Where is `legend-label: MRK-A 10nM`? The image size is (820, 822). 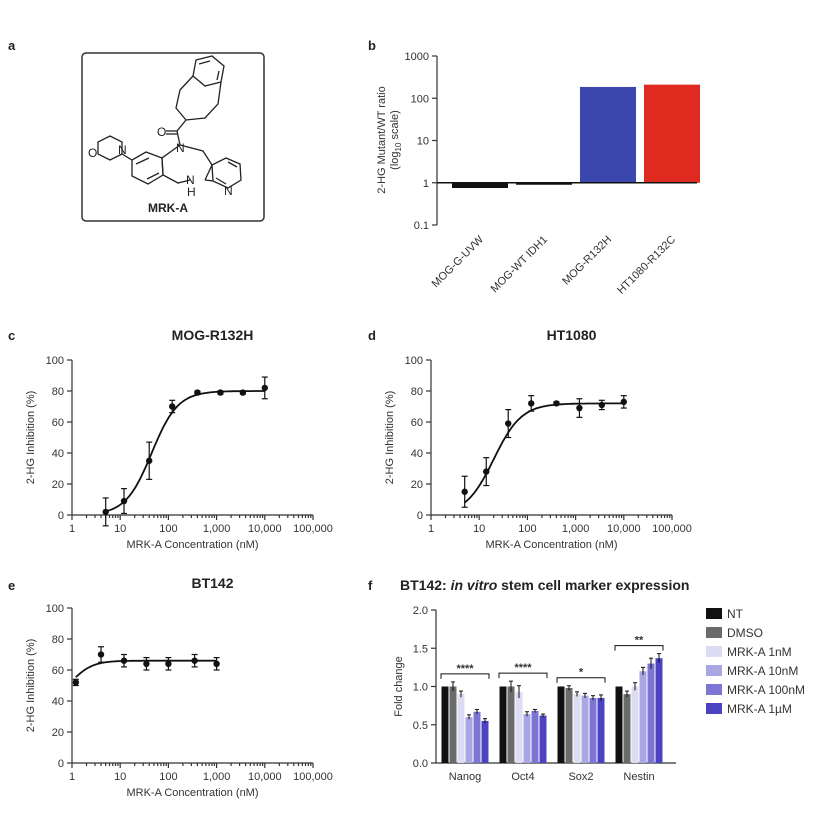 legend-label: MRK-A 10nM is located at coordinates (762, 671).